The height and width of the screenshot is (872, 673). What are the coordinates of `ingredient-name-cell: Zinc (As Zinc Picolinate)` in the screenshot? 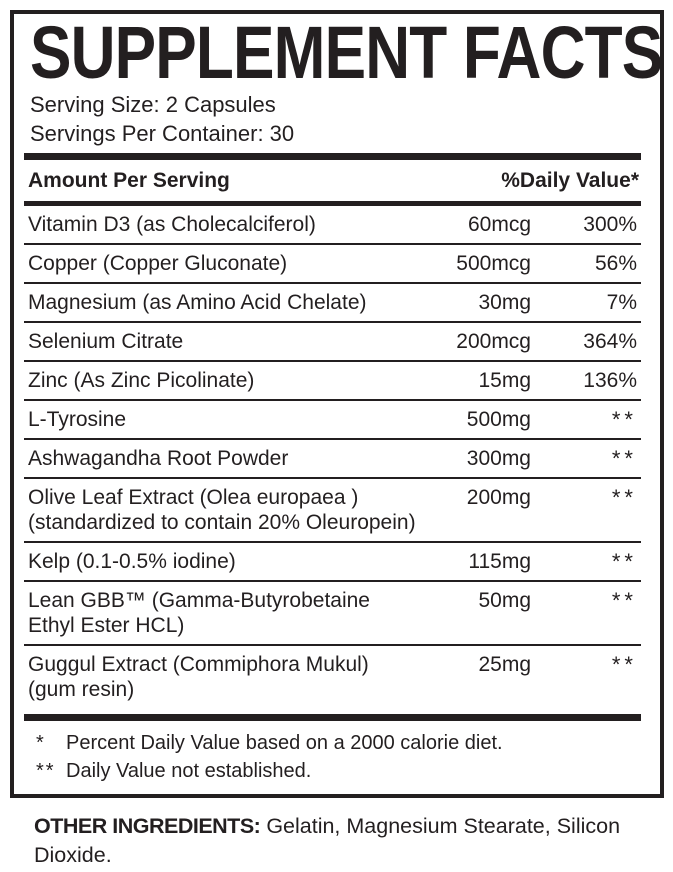 It's located at (229, 380).